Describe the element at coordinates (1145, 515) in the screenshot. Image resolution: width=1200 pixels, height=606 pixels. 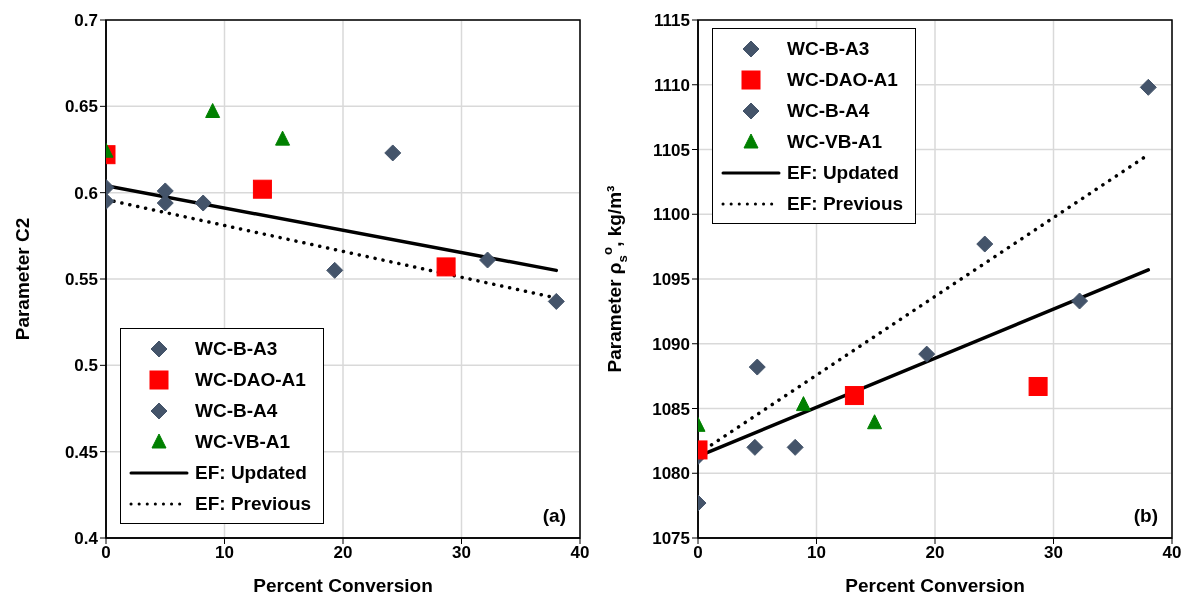
I see `annotation: (b)` at that location.